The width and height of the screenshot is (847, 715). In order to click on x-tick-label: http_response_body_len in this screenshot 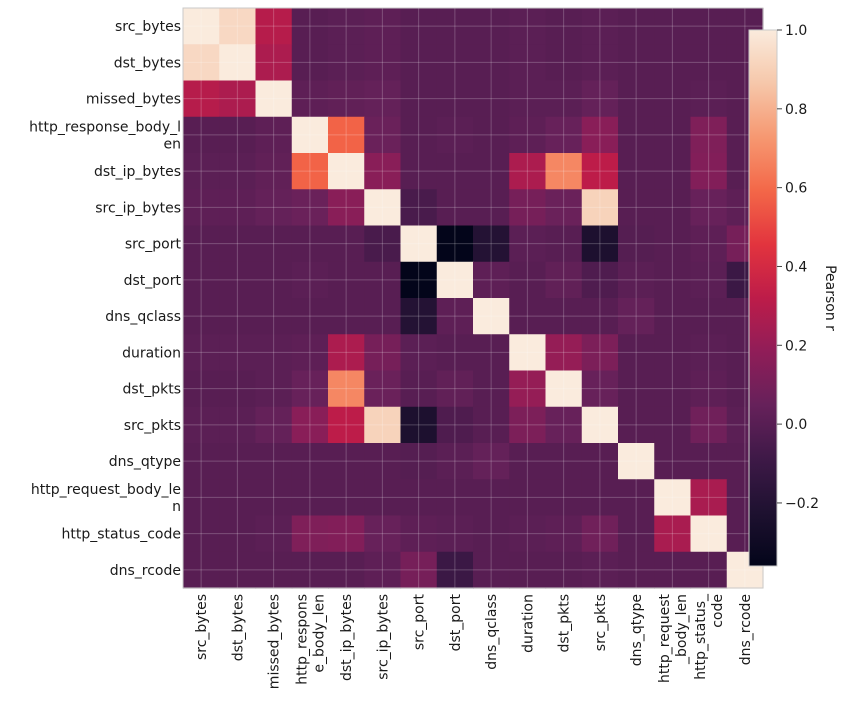, I will do `click(310, 639)`.